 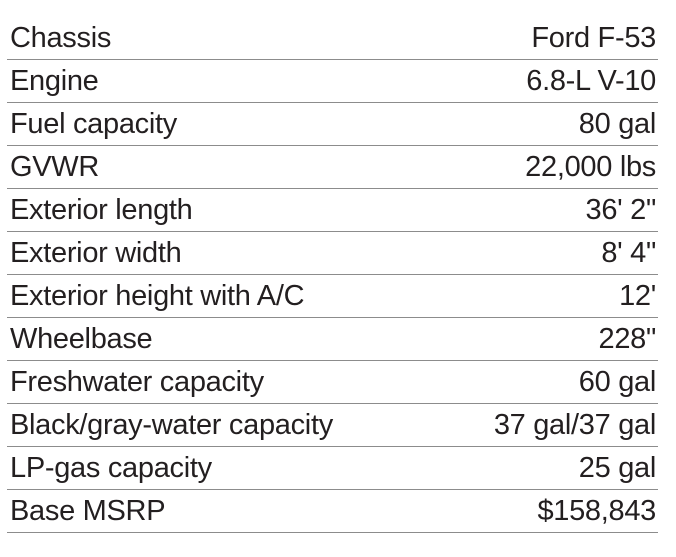 What do you see at coordinates (548, 81) in the screenshot?
I see `spec-value: 6.8-L V-10` at bounding box center [548, 81].